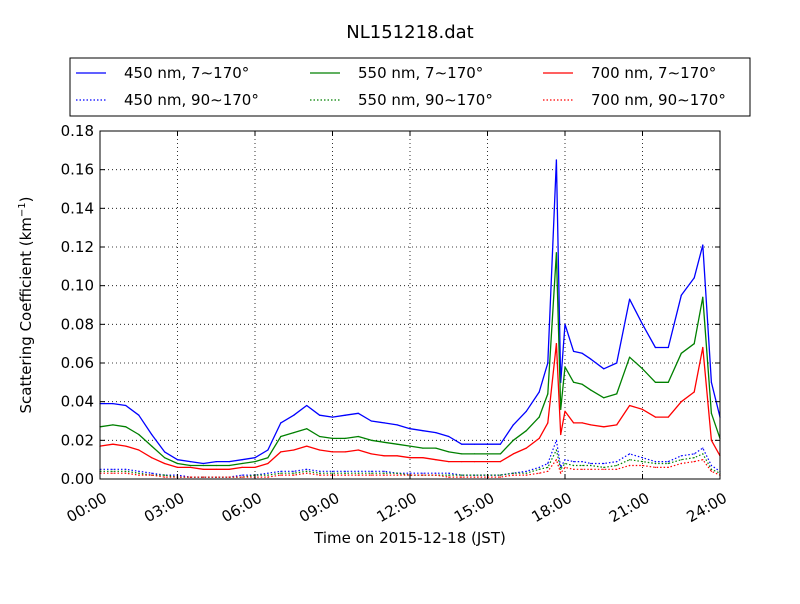 The width and height of the screenshot is (800, 604). I want to click on legend-label-2: 700 nm, 7∼170°, so click(653, 73).